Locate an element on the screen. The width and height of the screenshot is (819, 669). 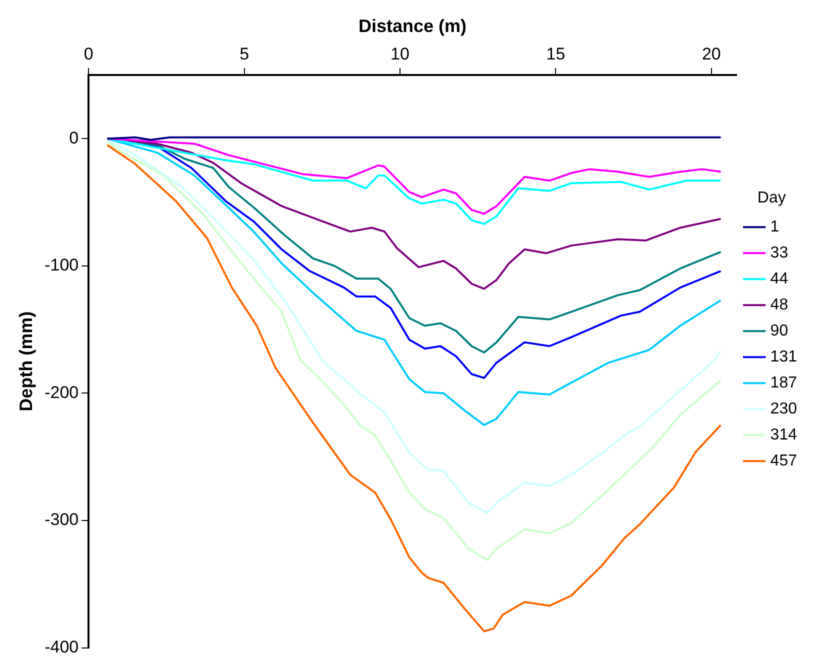
y-tick-label: -100 is located at coordinates (61, 265).